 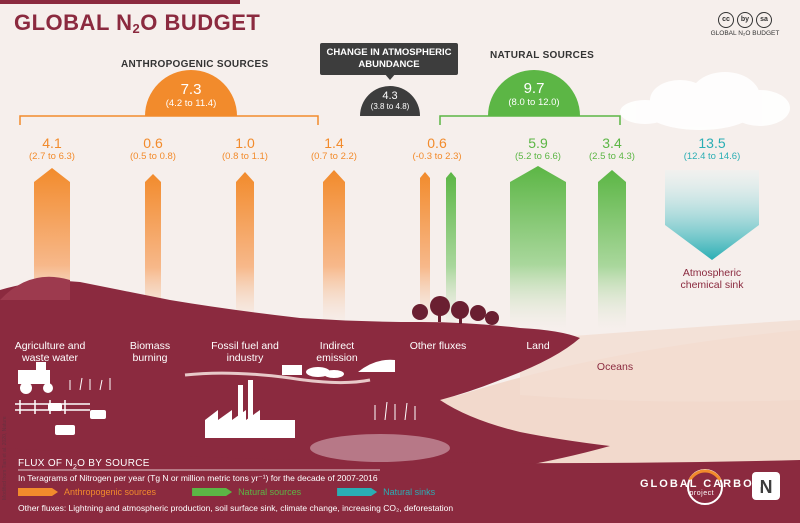 I want to click on change-dome, so click(x=390, y=101).